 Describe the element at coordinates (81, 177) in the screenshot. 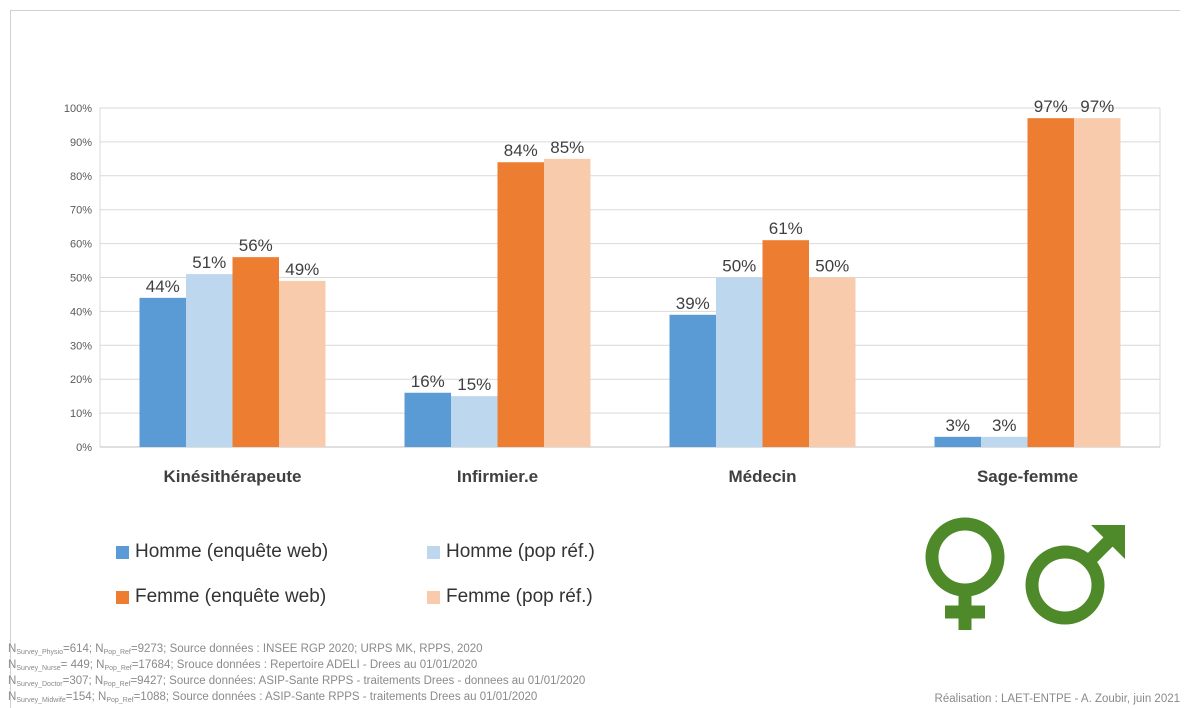

I see `y-tick-label: 80%` at that location.